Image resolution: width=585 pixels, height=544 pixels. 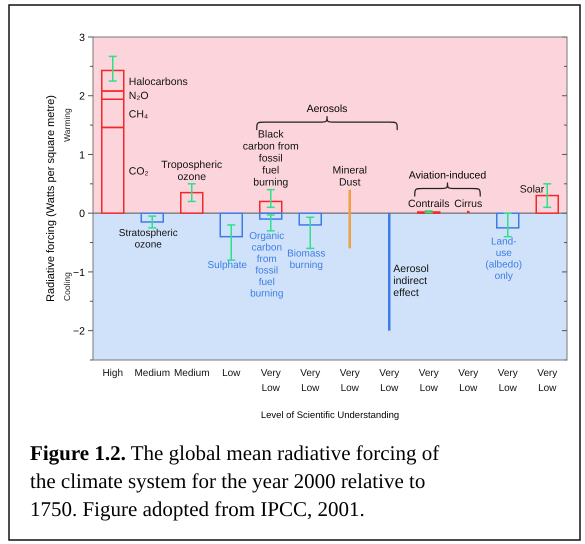 I want to click on text: Sulphate, so click(x=228, y=266).